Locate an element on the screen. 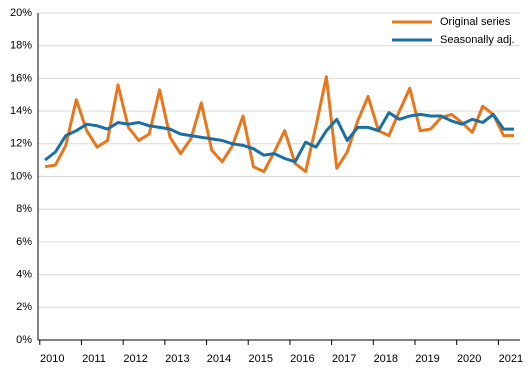 The width and height of the screenshot is (529, 378). x-tick-label: 2010 is located at coordinates (52, 359).